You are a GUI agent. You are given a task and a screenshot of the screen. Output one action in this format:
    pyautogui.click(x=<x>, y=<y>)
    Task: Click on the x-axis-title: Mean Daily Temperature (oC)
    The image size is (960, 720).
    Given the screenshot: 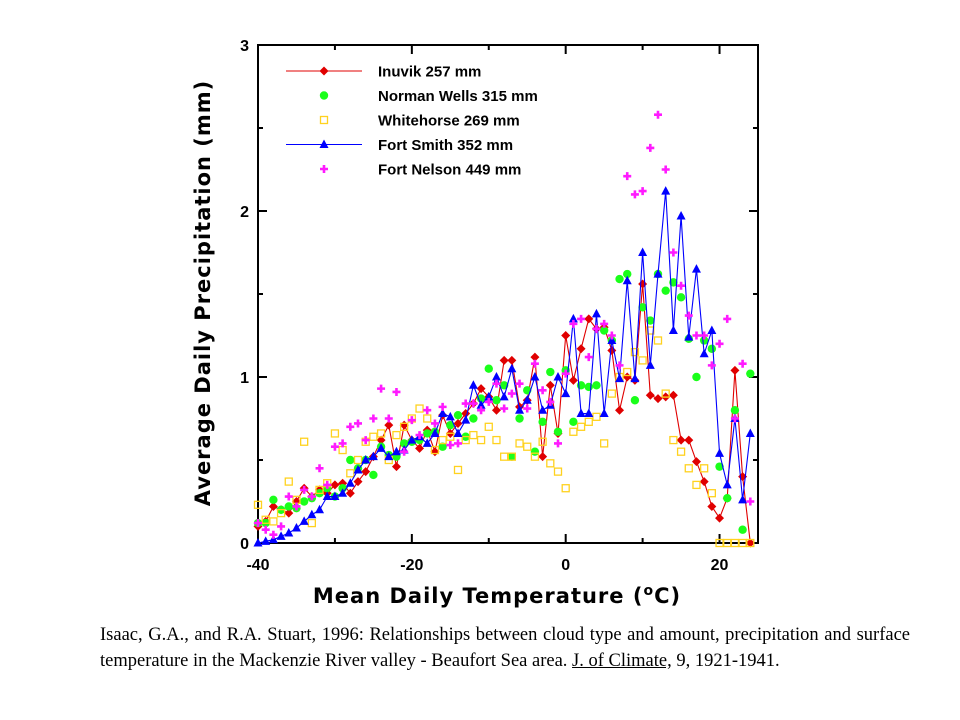 What is the action you would take?
    pyautogui.click(x=497, y=595)
    